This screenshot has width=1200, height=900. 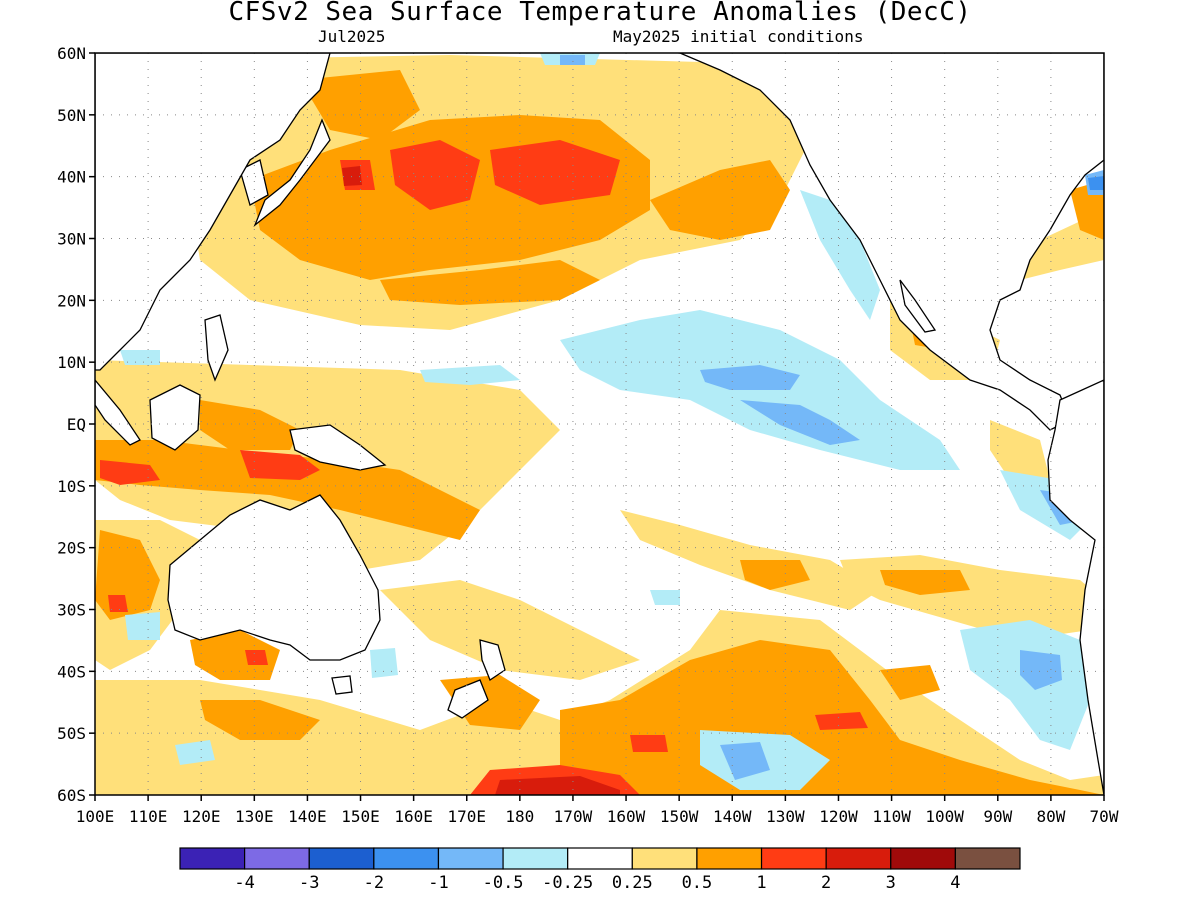 I want to click on lon-label: 120W, so click(x=838, y=816).